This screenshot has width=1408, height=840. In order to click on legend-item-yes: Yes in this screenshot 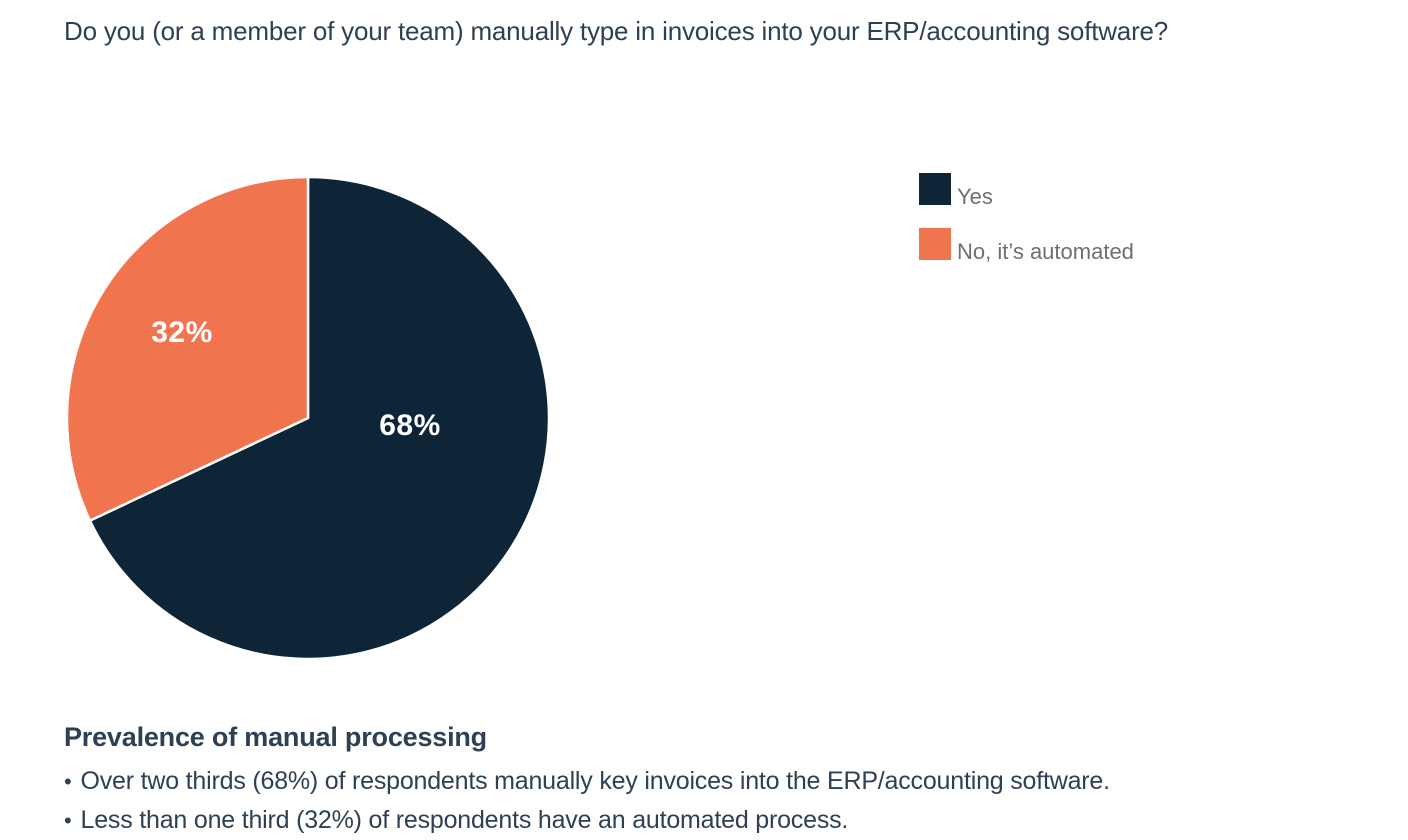, I will do `click(1026, 191)`.